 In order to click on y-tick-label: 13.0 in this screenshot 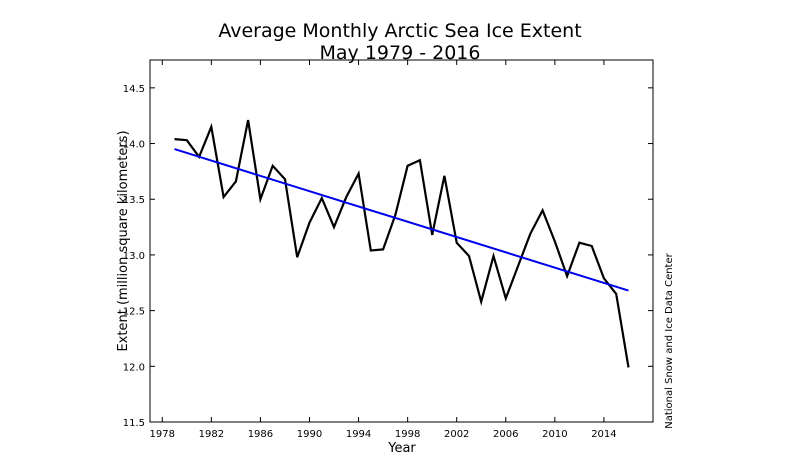, I will do `click(134, 256)`.